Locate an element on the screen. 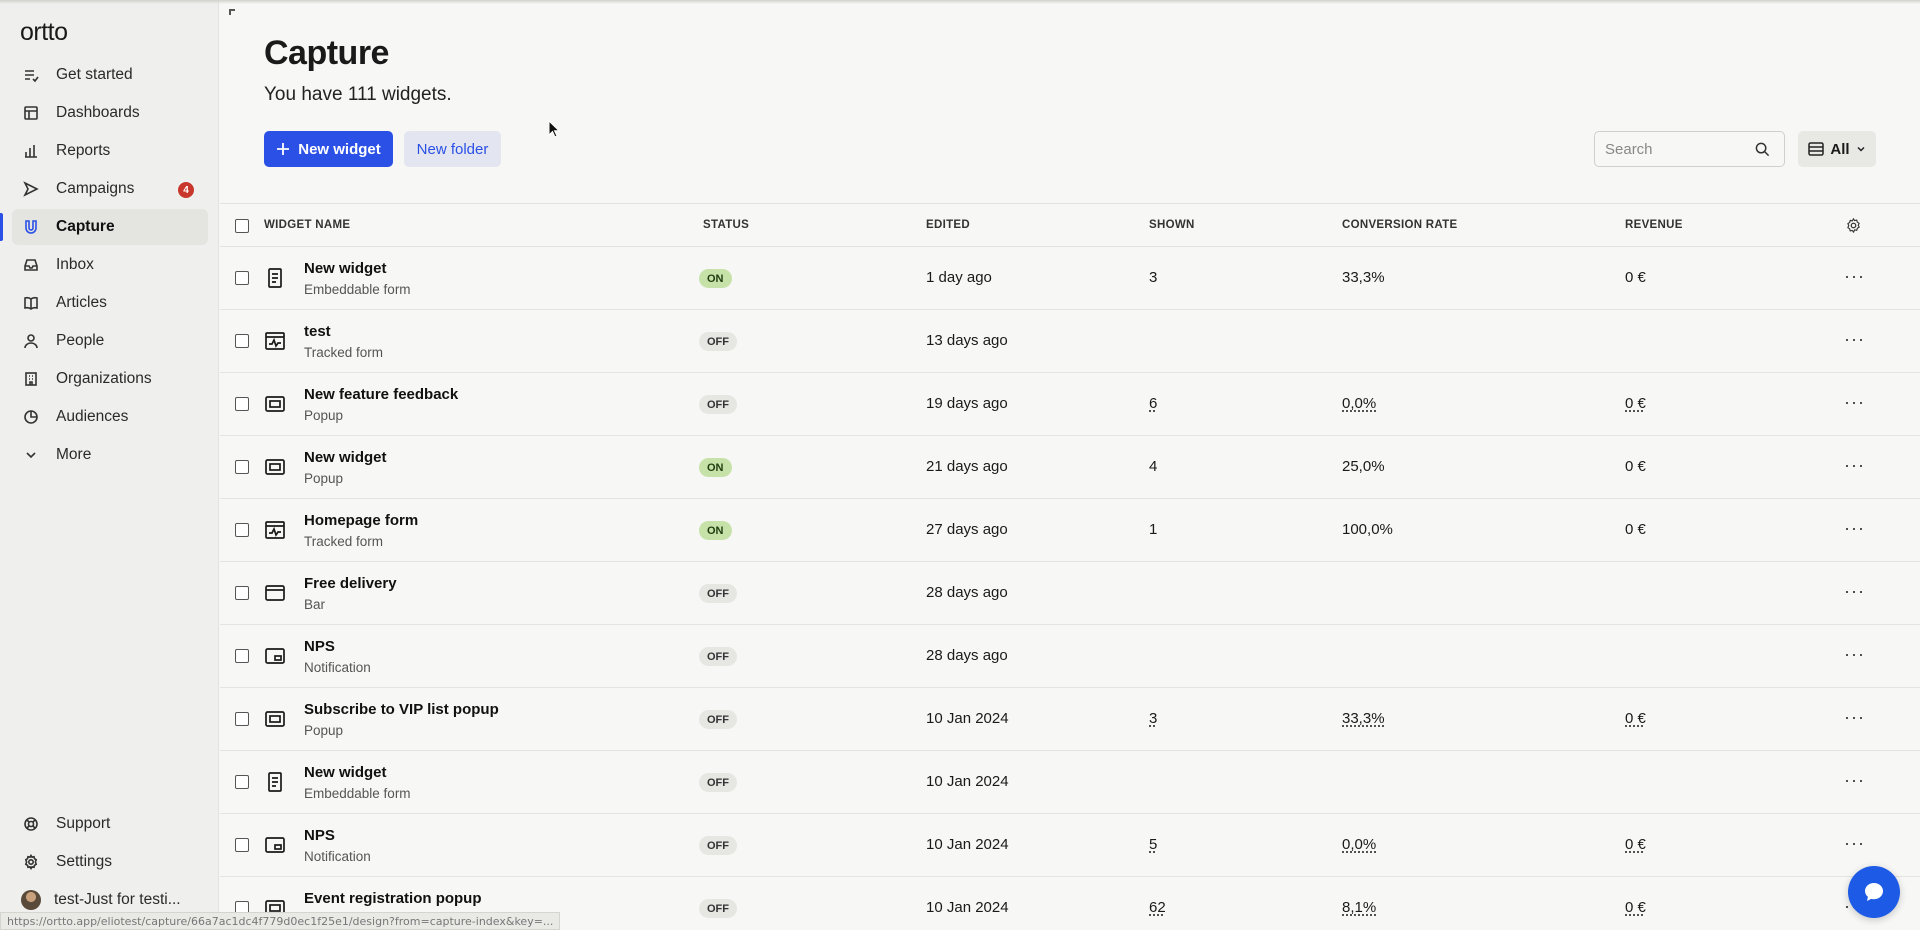  status-badge: ON is located at coordinates (715, 278).